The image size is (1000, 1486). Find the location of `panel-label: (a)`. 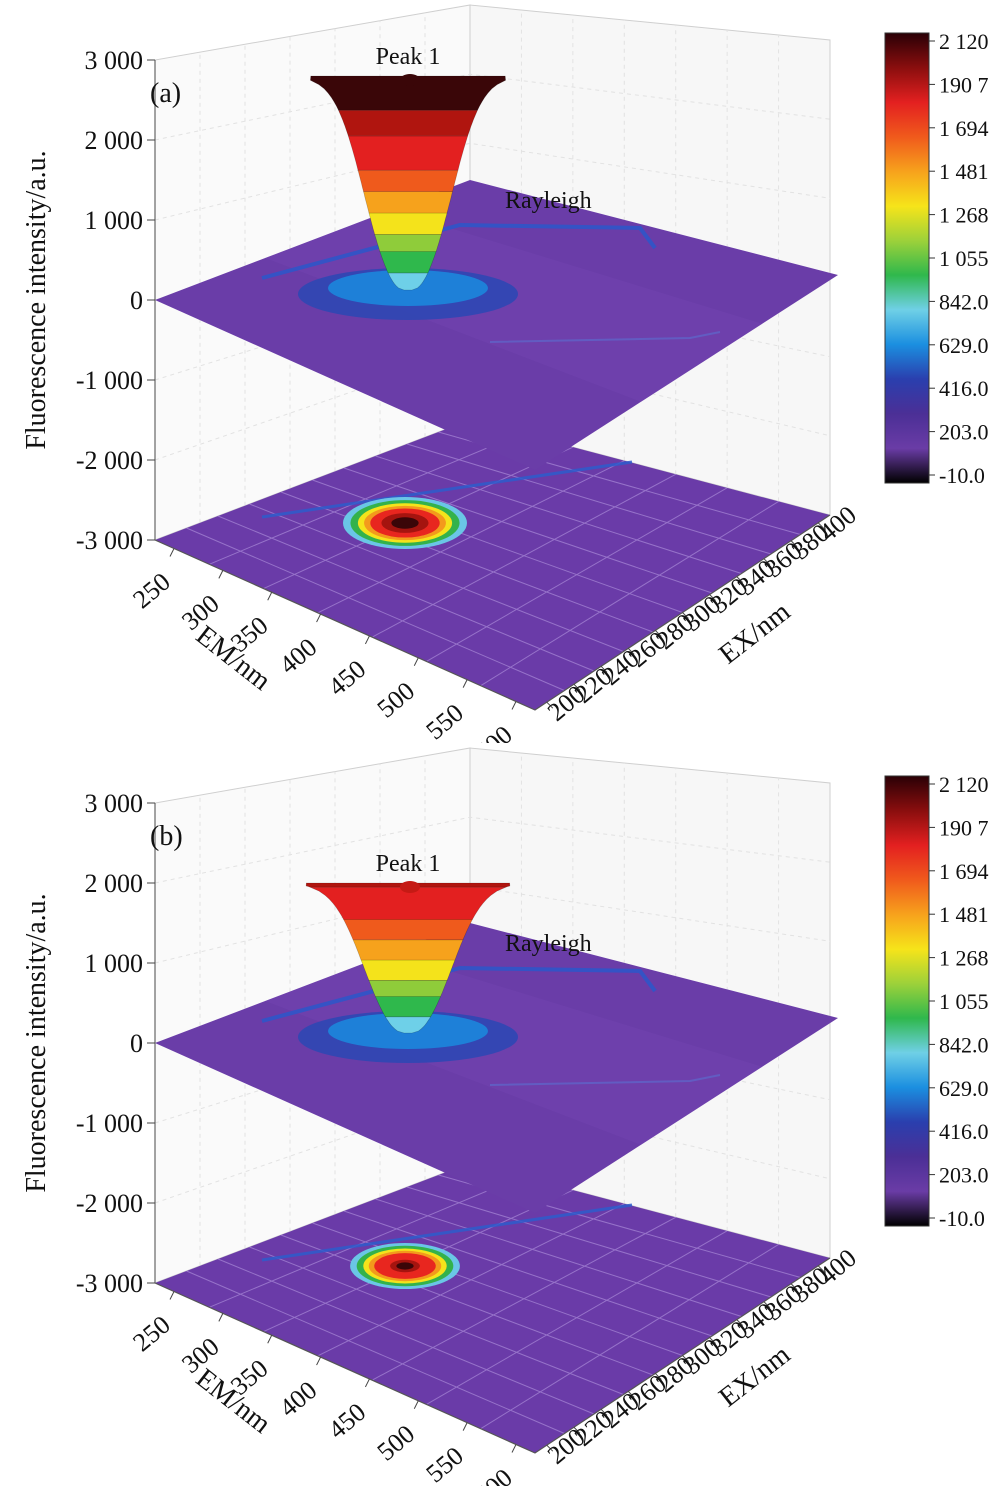

panel-label: (a) is located at coordinates (165, 93).